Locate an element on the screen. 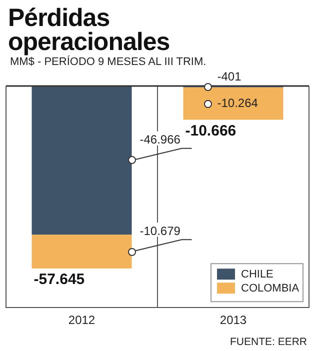 The width and height of the screenshot is (315, 351). total-label: -10.666 is located at coordinates (210, 131).